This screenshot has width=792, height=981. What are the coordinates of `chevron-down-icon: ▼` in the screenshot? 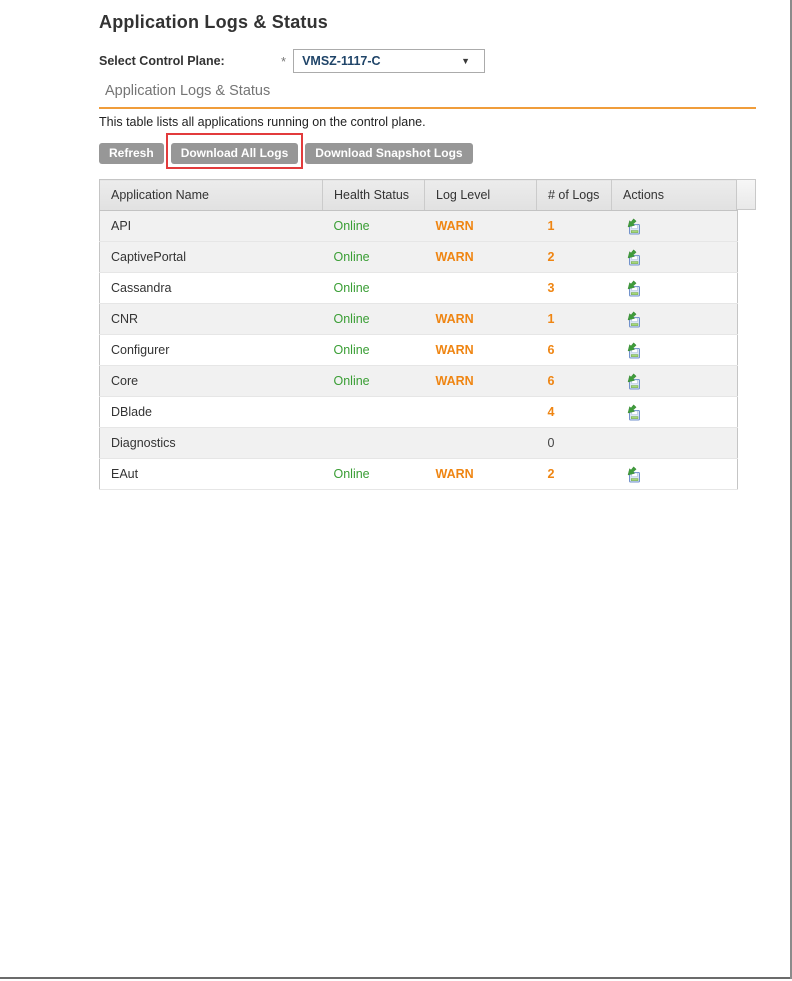 It's located at (466, 61).